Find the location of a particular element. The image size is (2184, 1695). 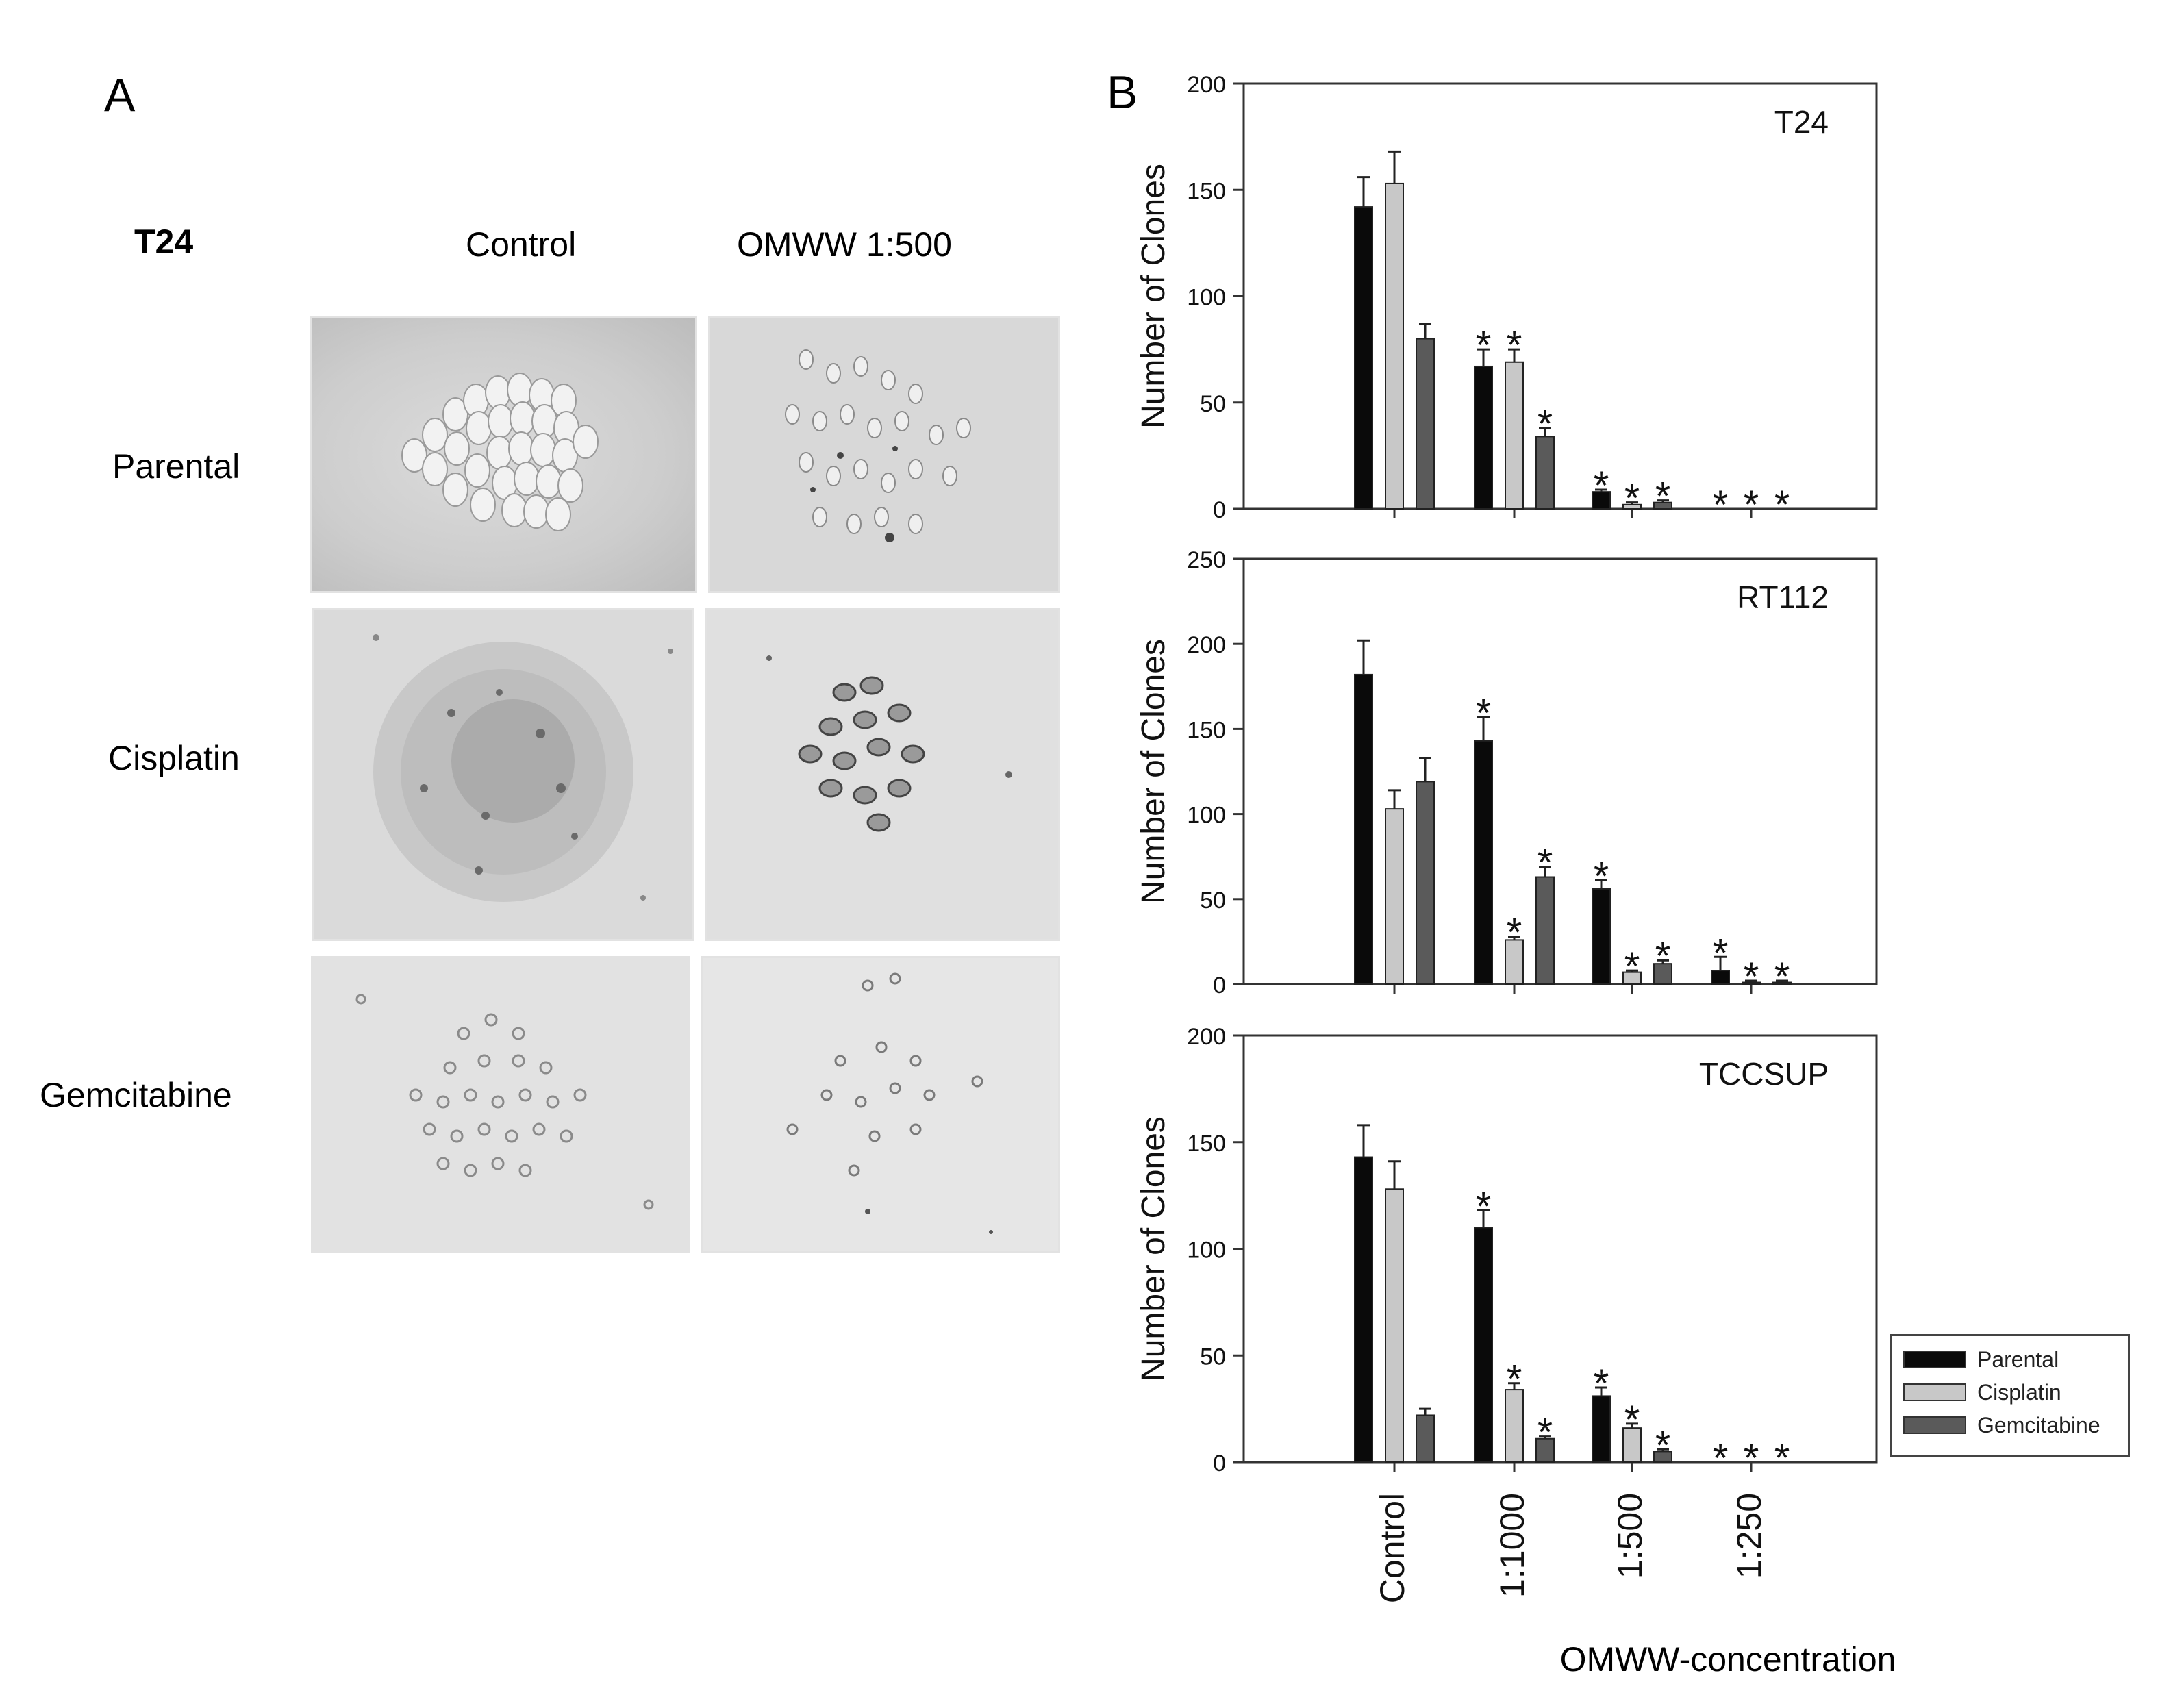

legend: Parental Cisplatin Gemcitabine is located at coordinates (2010, 1395).